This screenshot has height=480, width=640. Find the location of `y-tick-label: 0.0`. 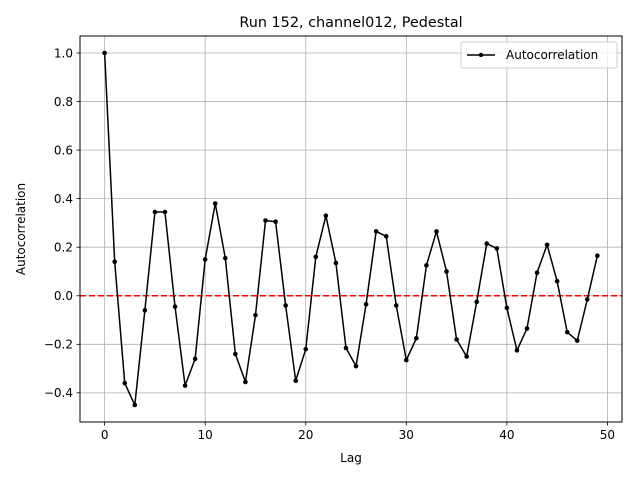

y-tick-label: 0.0 is located at coordinates (63, 296).